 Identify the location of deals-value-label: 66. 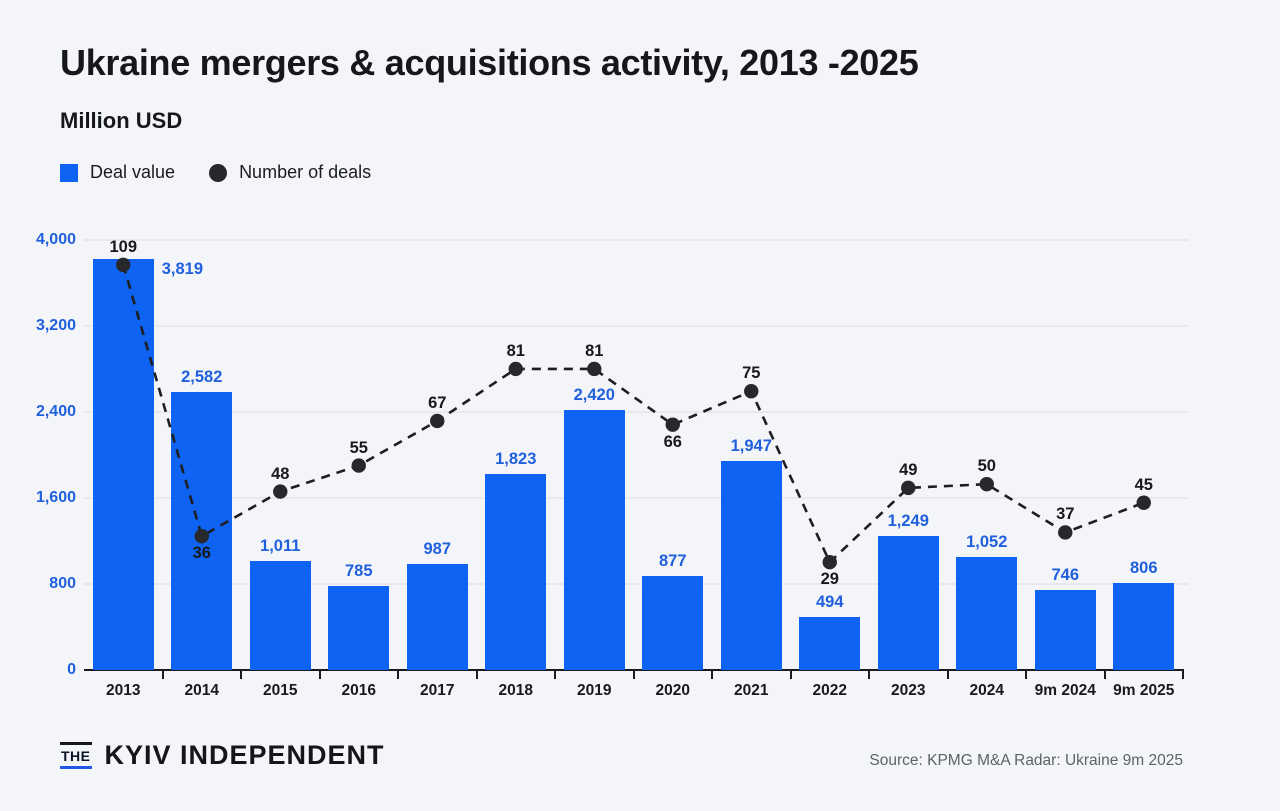
(672, 441).